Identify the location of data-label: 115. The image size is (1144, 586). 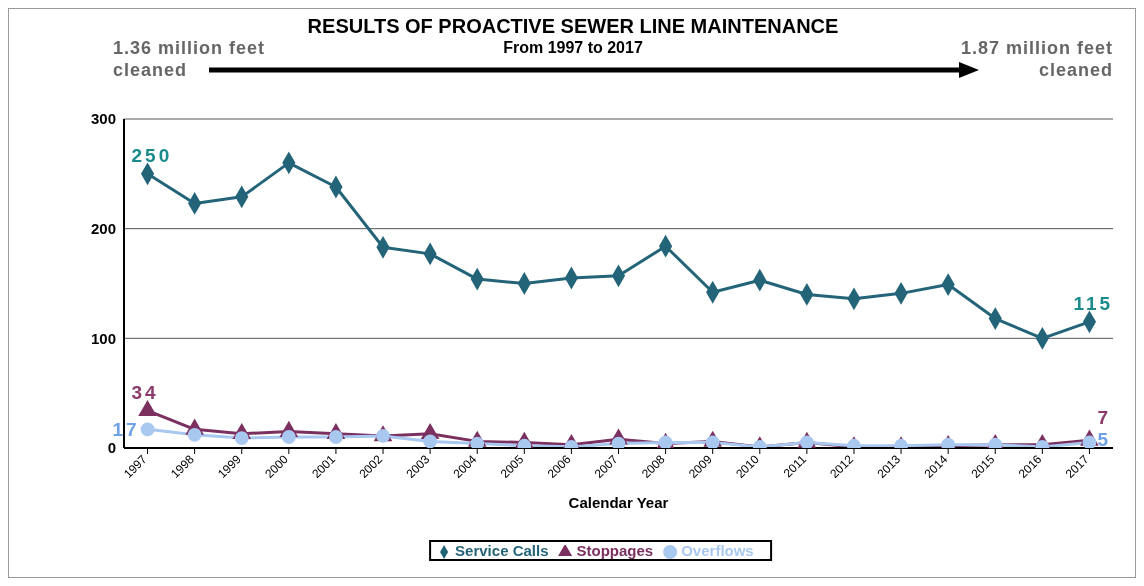
(1093, 303).